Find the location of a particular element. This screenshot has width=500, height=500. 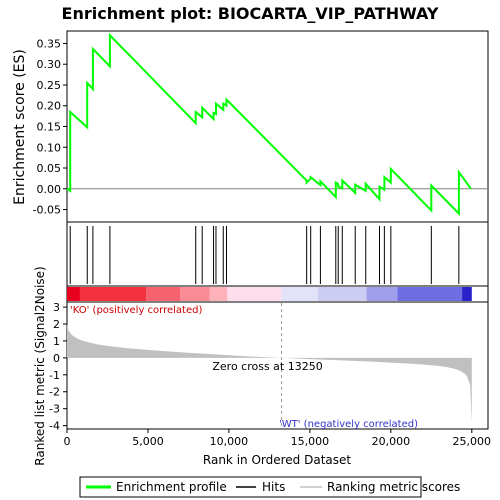

metric-y-tick-label: 1 is located at coordinates (56, 341).